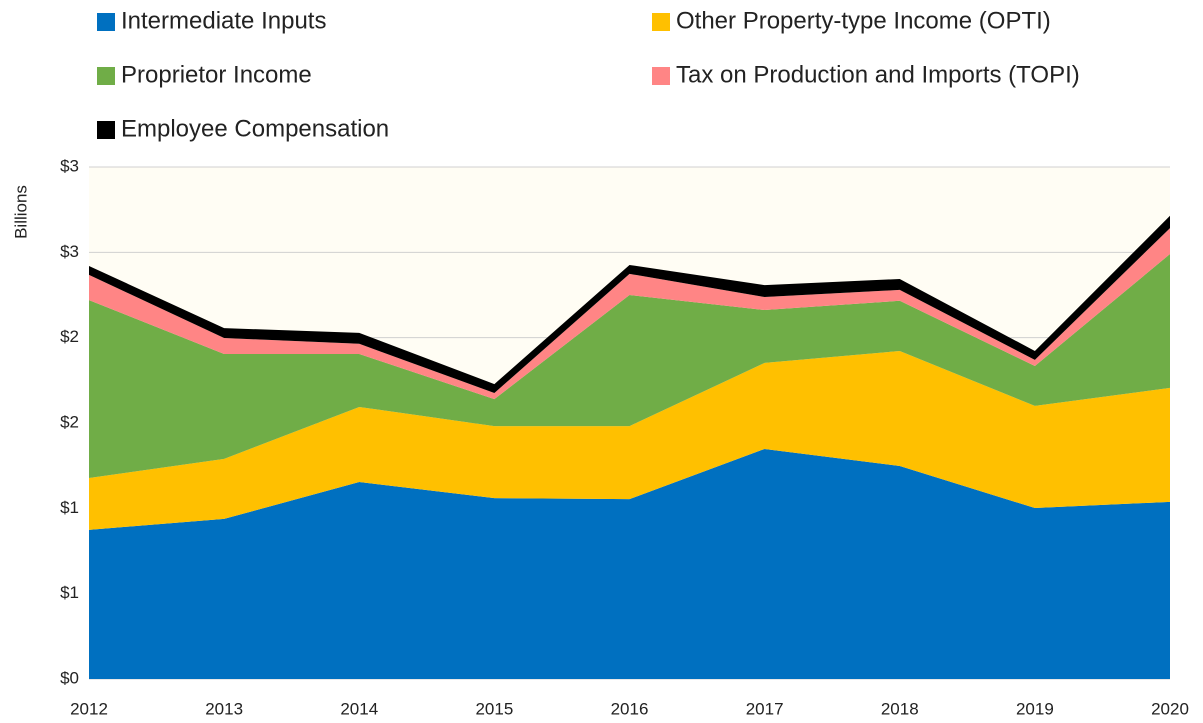  I want to click on legend-label: Proprietor Income, so click(216, 74).